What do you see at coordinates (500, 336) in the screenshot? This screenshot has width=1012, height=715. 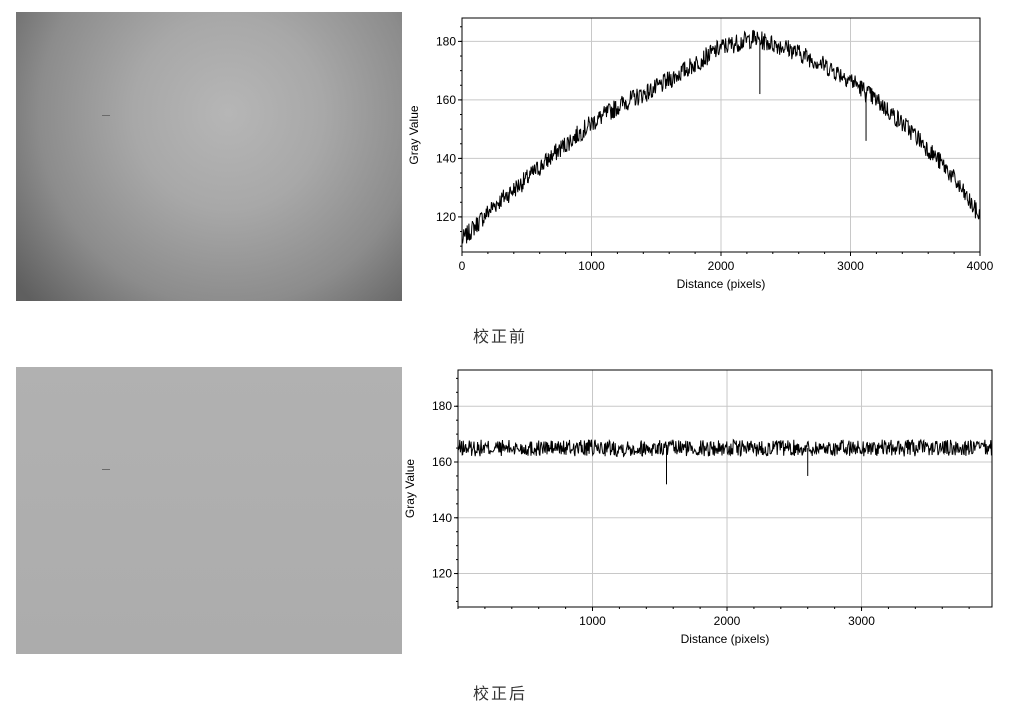 I see `caption-before: 校正前` at bounding box center [500, 336].